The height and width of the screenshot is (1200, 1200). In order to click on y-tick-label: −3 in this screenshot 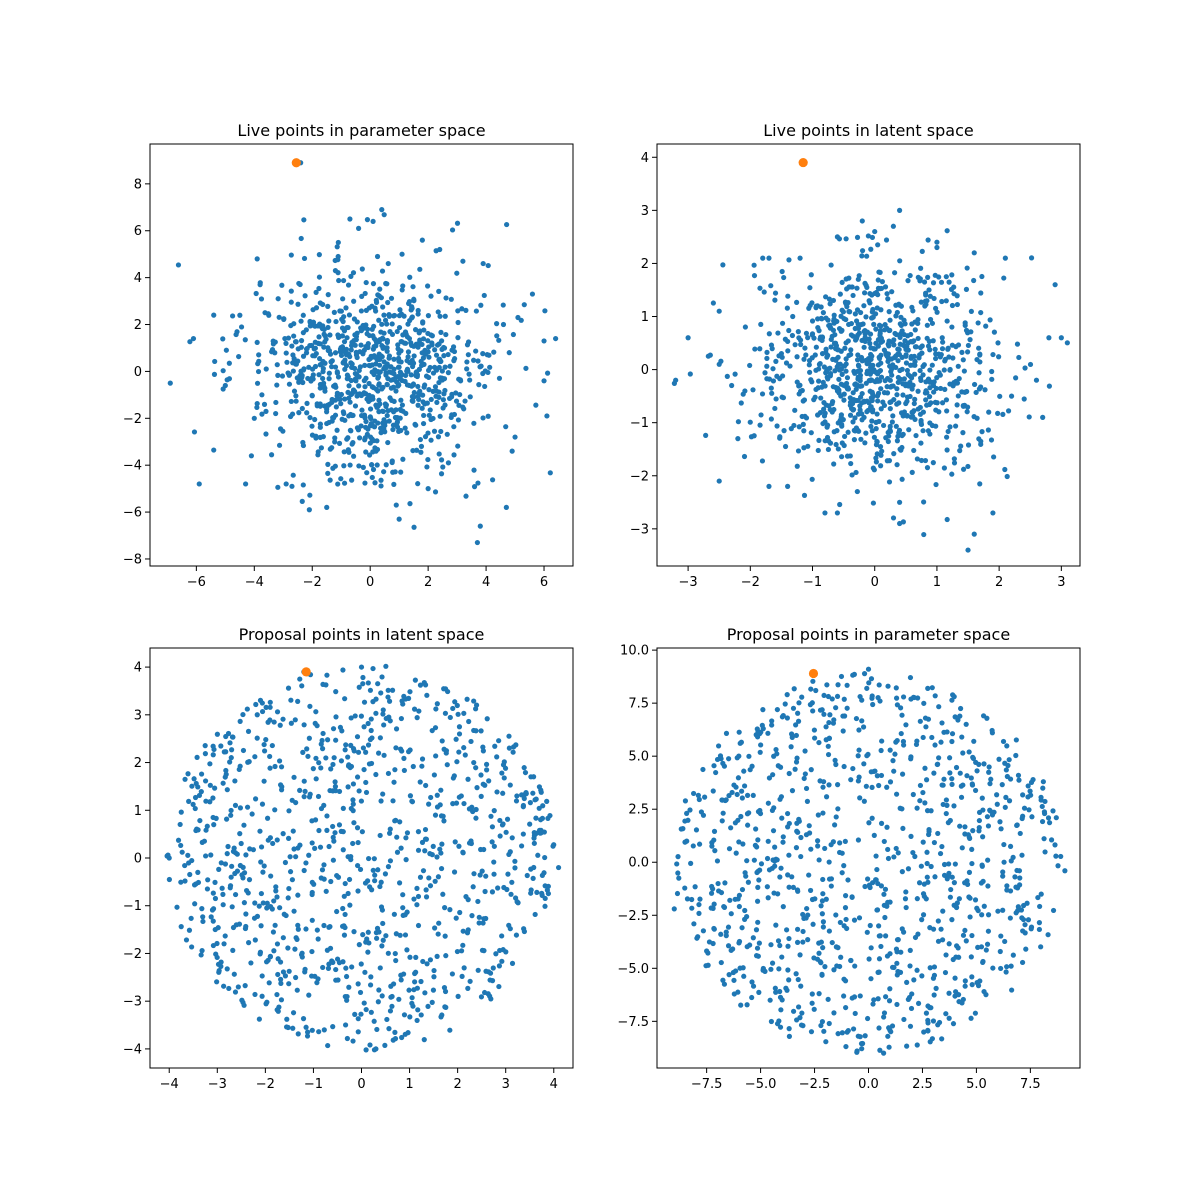, I will do `click(639, 529)`.